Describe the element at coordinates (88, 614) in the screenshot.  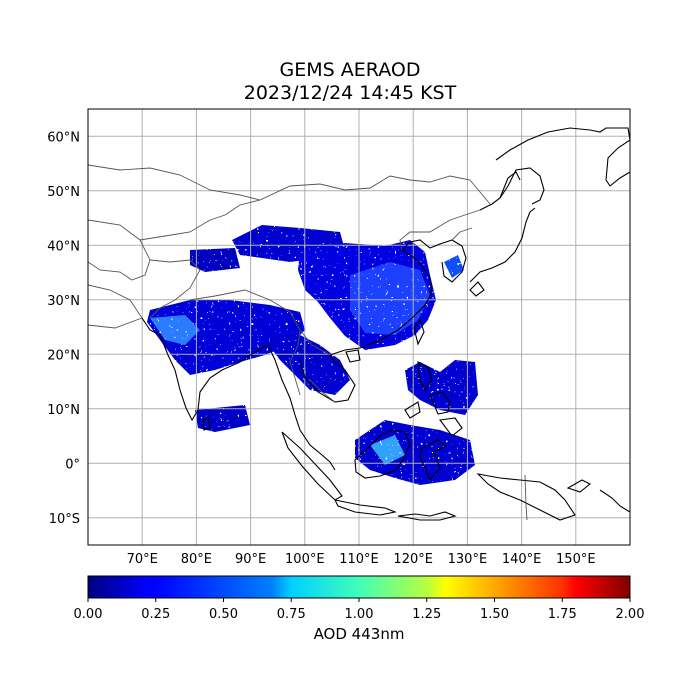
I see `colorbar-tick-label: 0.00` at that location.